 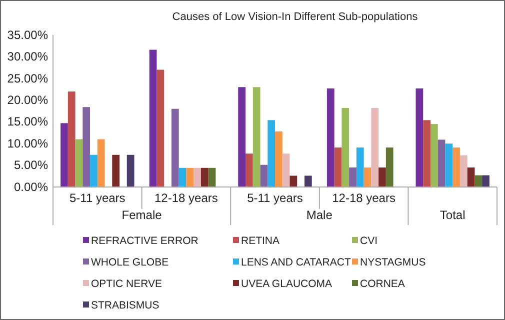 I want to click on legend-label: NYSTAGMUS, so click(x=393, y=262).